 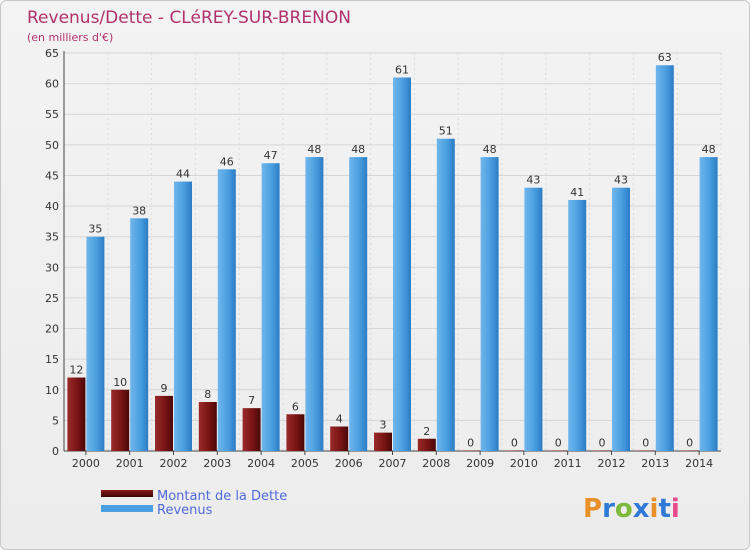 I want to click on x-tick-label-2002: 2002, so click(x=174, y=463).